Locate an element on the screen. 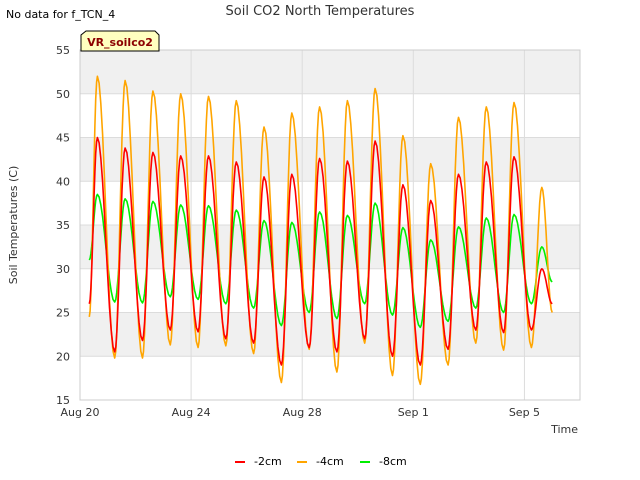 The width and height of the screenshot is (640, 480). site-label-background is located at coordinates (120, 41).